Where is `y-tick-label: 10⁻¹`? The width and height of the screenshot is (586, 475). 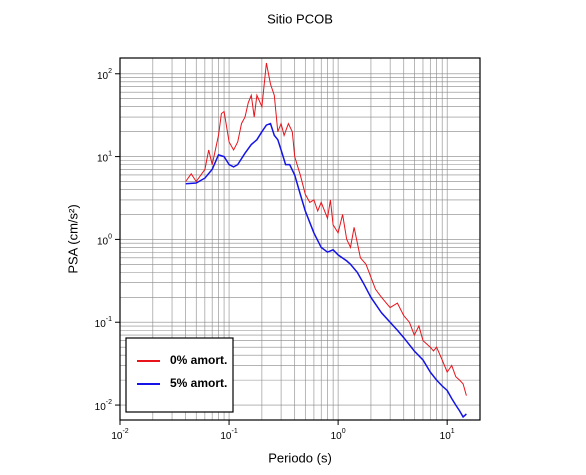
y-tick-label: 10⁻¹ is located at coordinates (103, 323).